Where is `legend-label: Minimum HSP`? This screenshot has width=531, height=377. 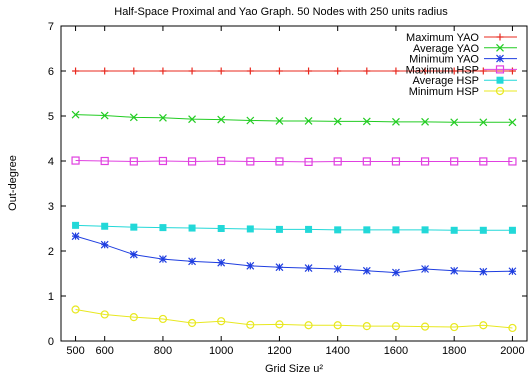
legend-label: Minimum HSP is located at coordinates (444, 92).